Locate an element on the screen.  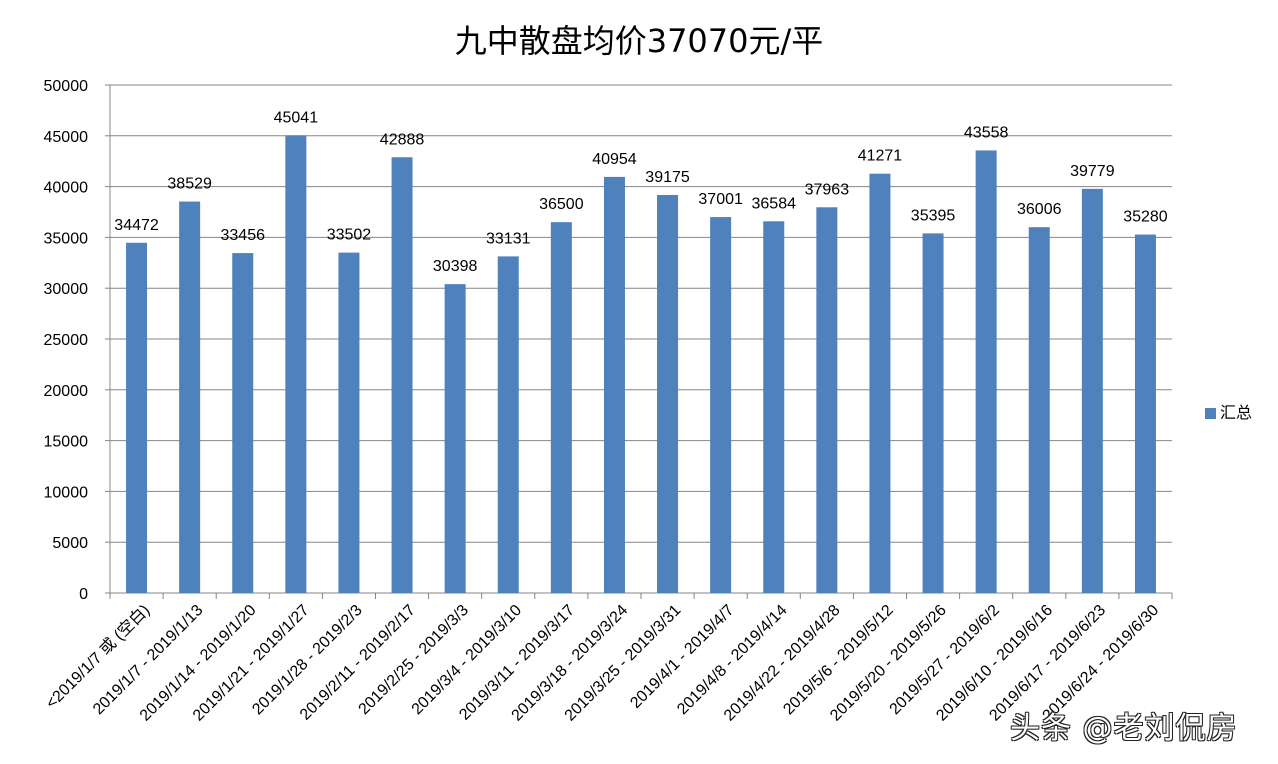
data-label: 39175 is located at coordinates (667, 177).